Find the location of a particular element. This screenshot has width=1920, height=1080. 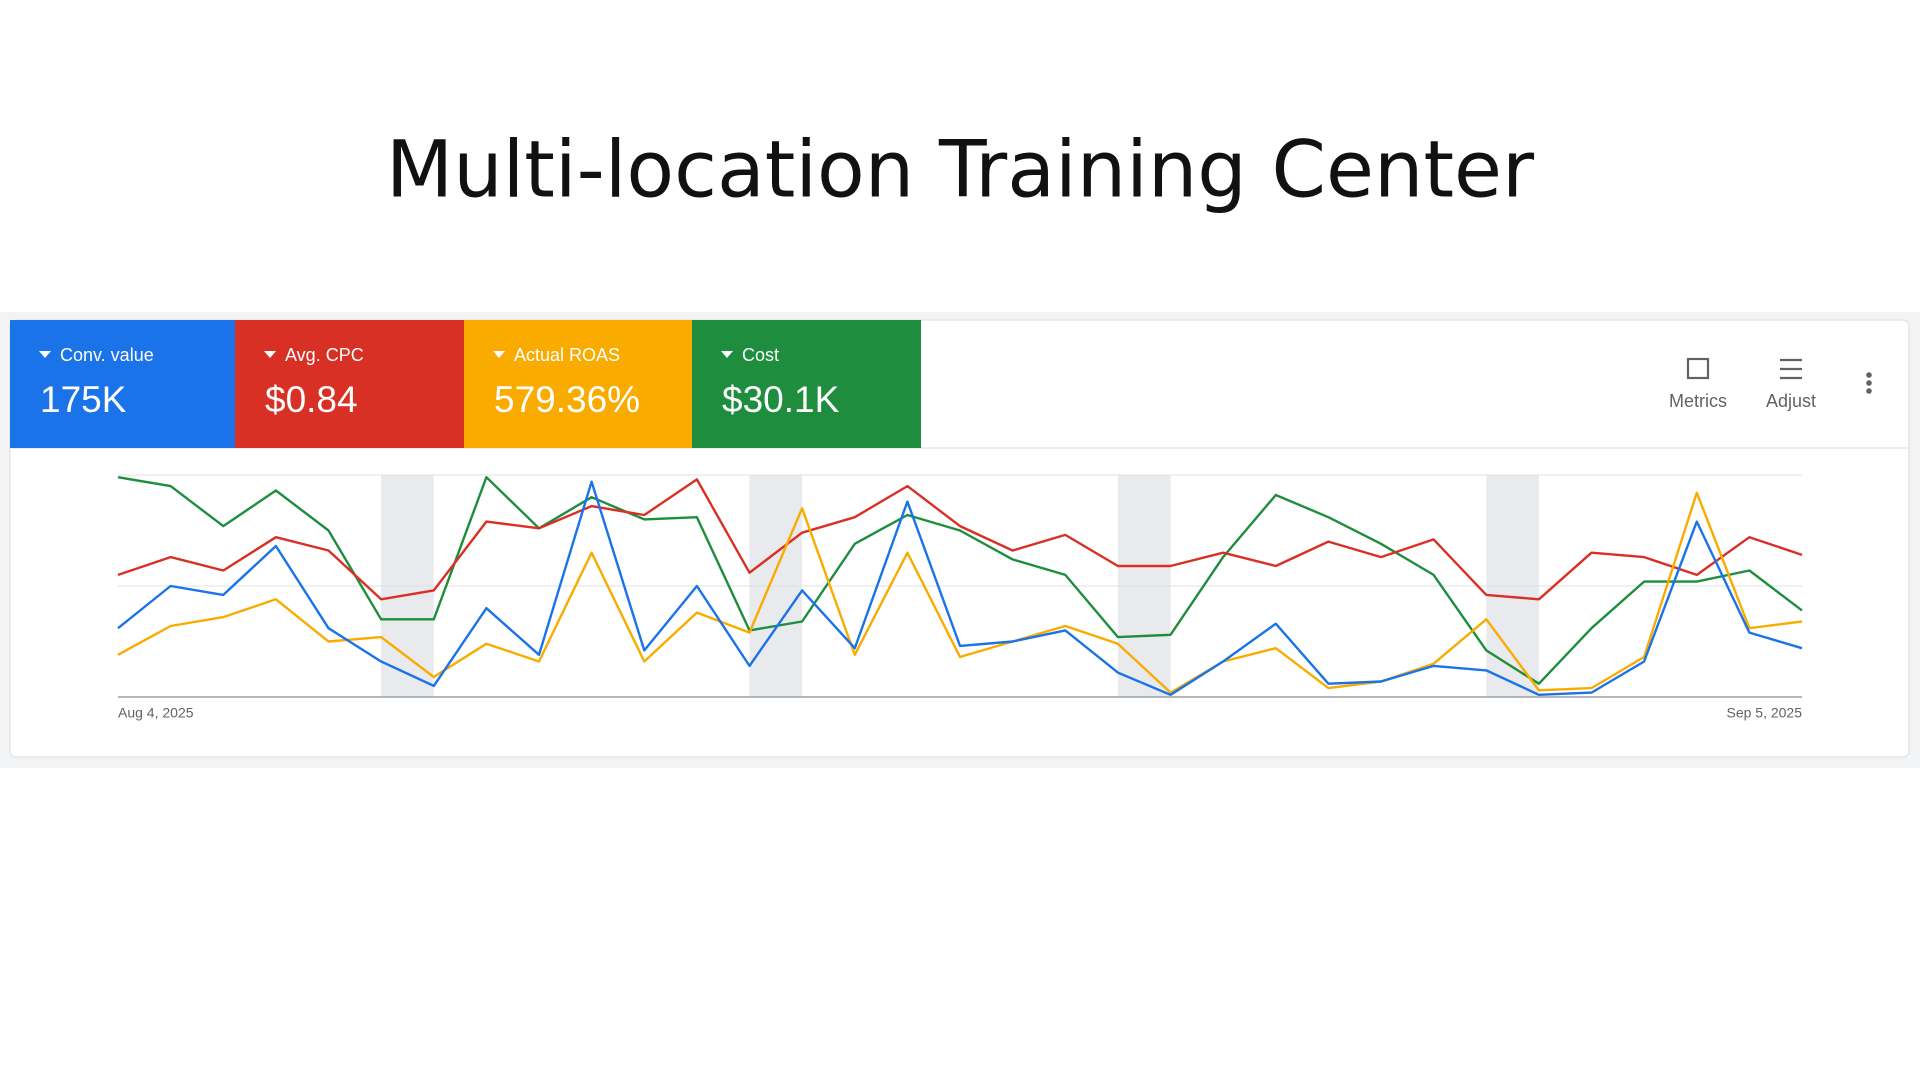

page-title: Multi-location Training Center is located at coordinates (960, 170).